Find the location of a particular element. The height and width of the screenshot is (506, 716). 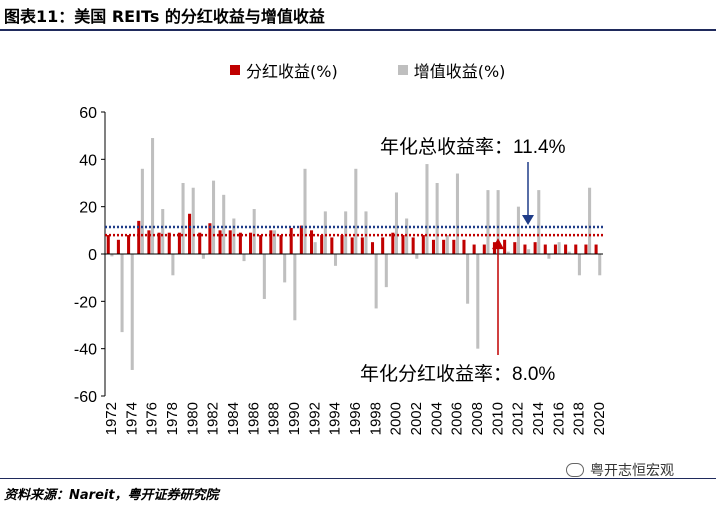

x-tick-label: 1982 is located at coordinates (213, 418).